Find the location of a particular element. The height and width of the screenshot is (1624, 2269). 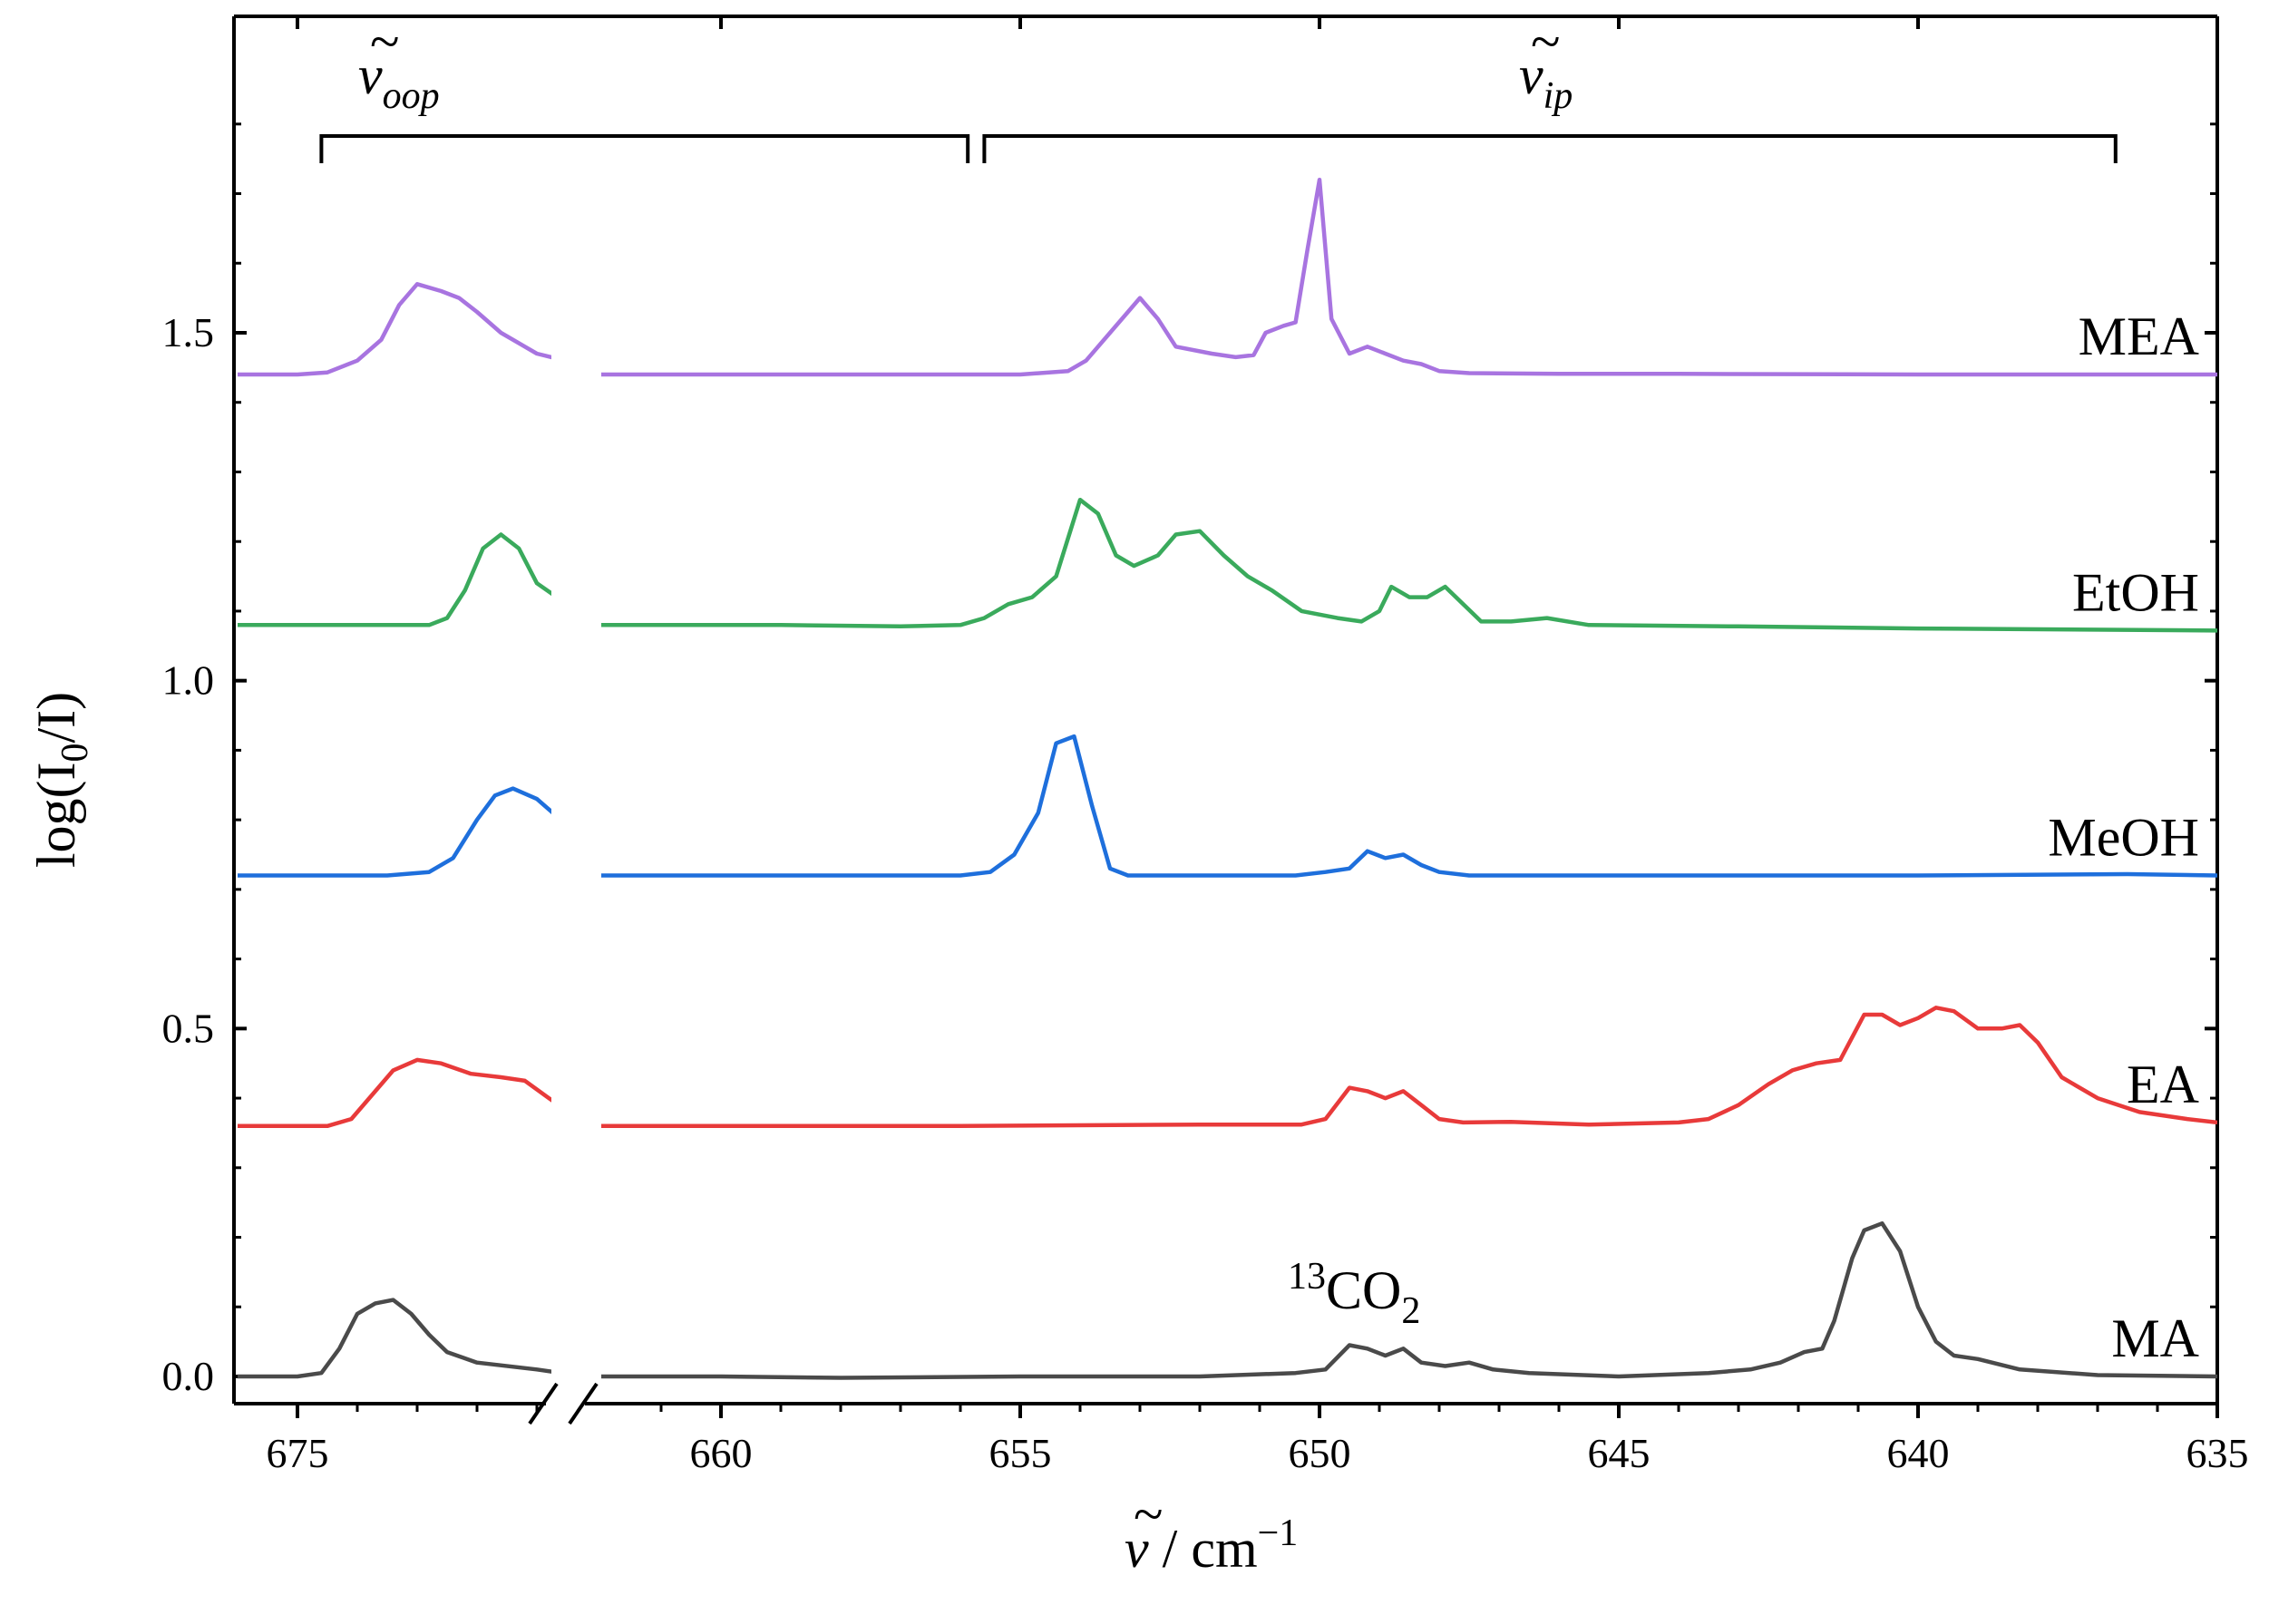

axis-break-marks is located at coordinates (563, 1403).